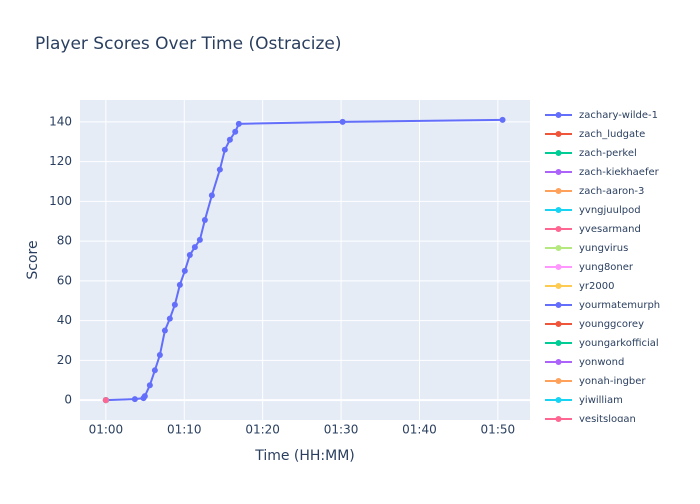 The height and width of the screenshot is (504, 700). I want to click on legend-label: yonah-ingber, so click(612, 381).